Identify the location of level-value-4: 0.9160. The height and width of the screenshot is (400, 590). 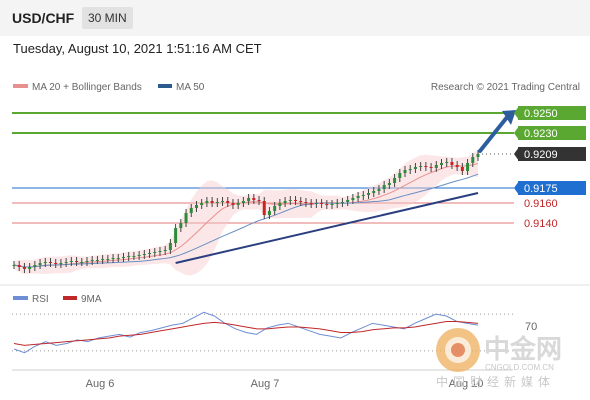
(541, 204).